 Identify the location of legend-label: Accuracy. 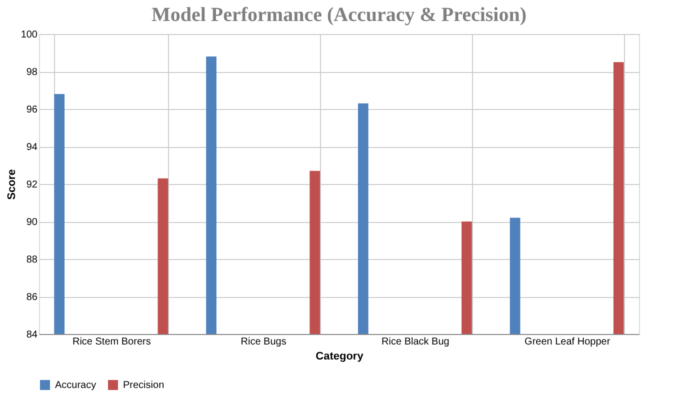
(75, 385).